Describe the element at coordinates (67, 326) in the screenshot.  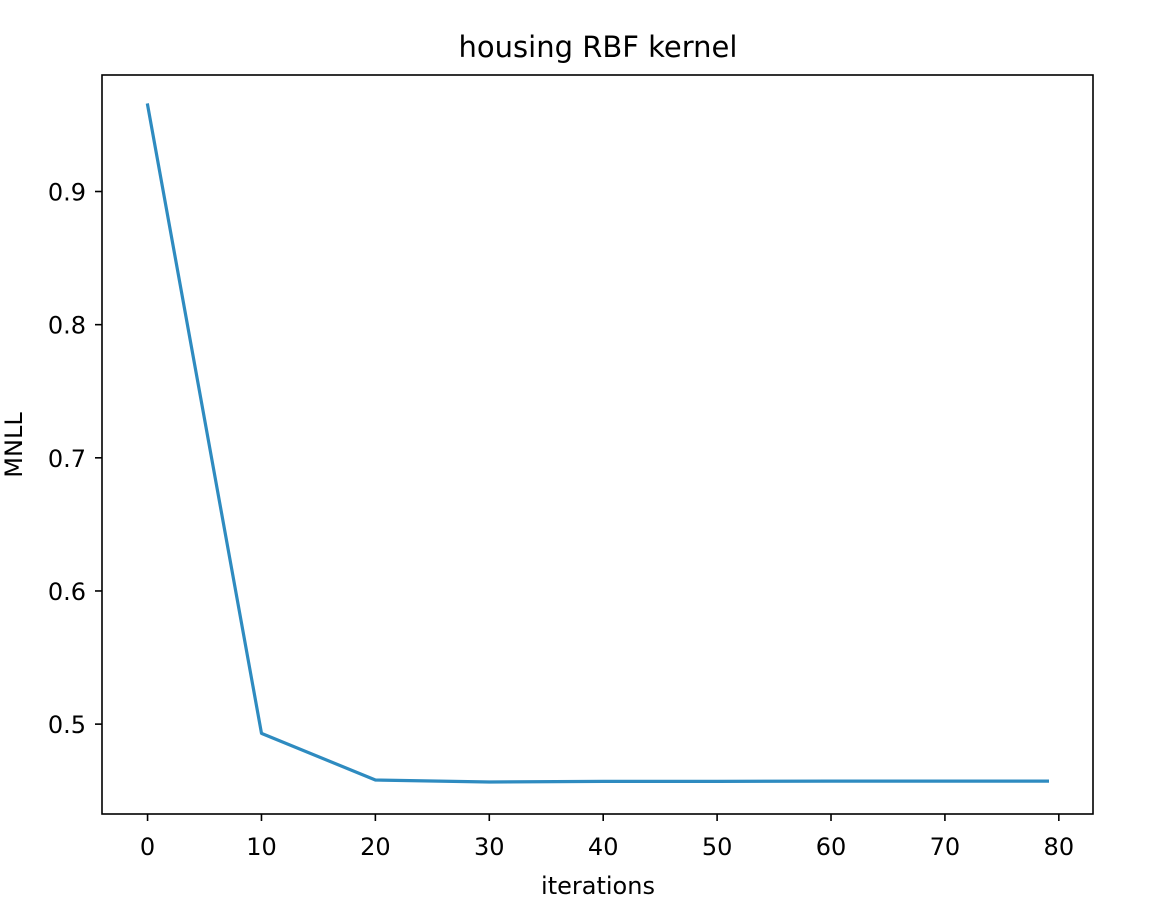
I see `y-tick-label: 0.8` at that location.